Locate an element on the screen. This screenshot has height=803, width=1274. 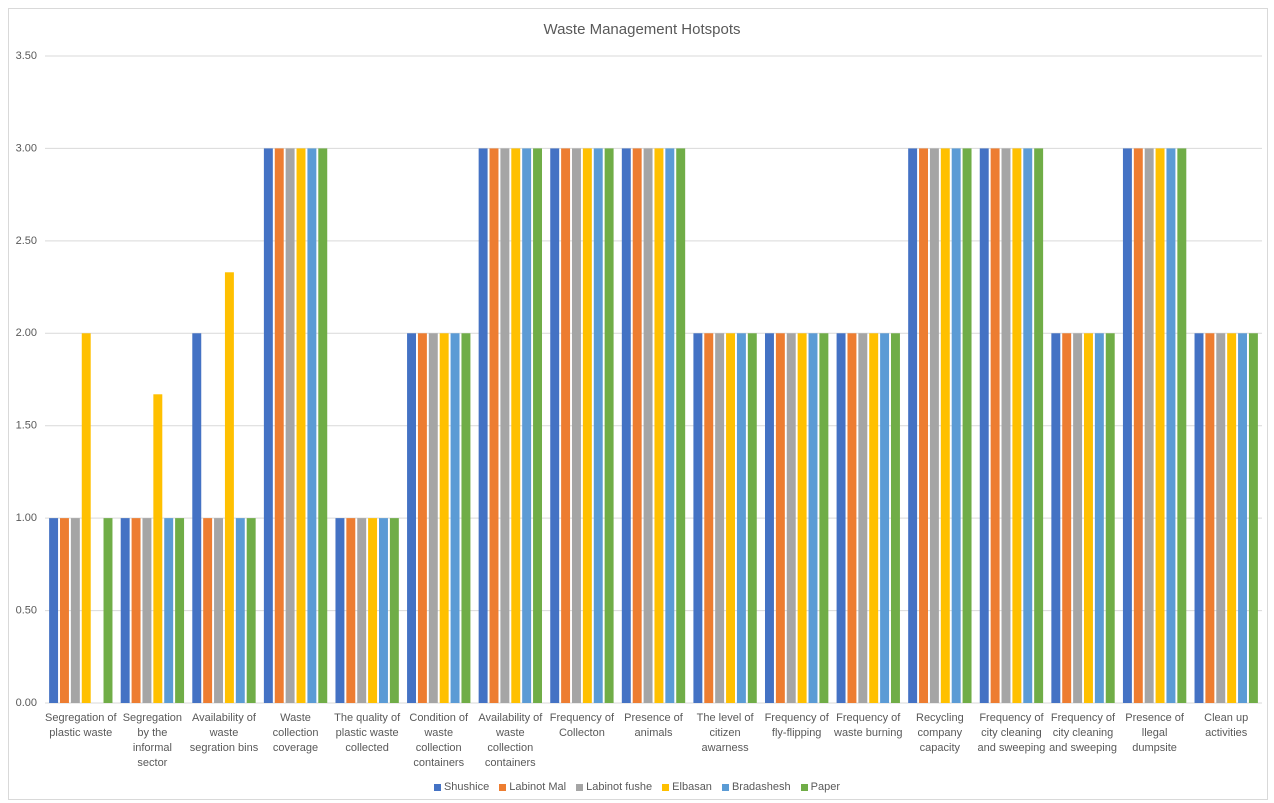
x-tick-label: Frequency of fly-flipping is located at coordinates (796, 725).